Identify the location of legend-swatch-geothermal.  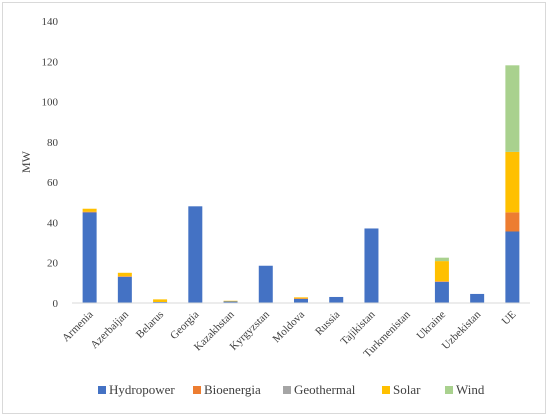
(287, 390).